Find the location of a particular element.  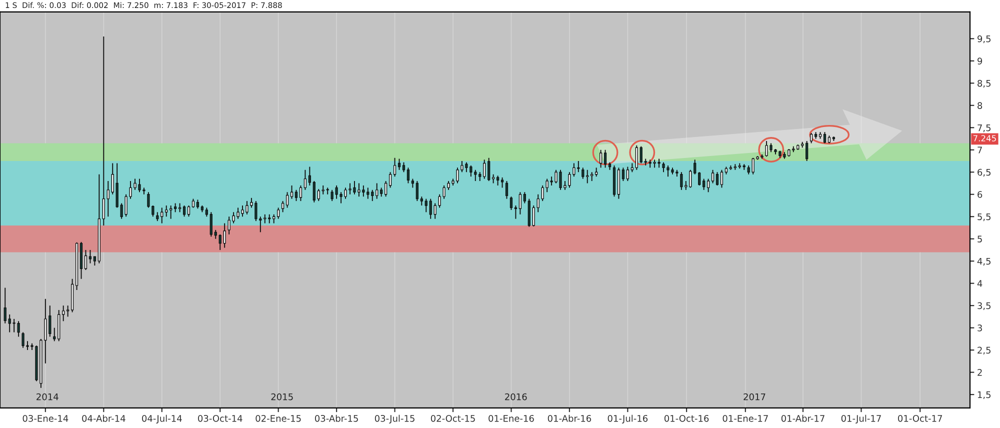

y-tick-label: 3,5 is located at coordinates (984, 306).